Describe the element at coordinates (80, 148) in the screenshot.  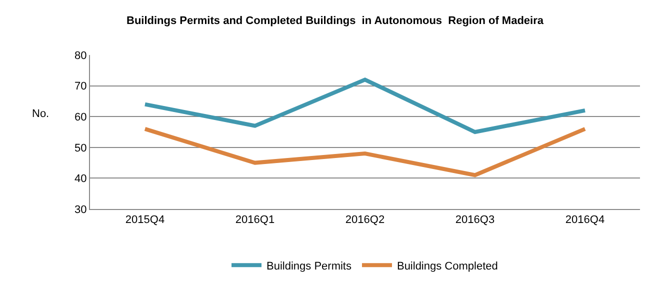
I see `y-tick-label: 50` at that location.